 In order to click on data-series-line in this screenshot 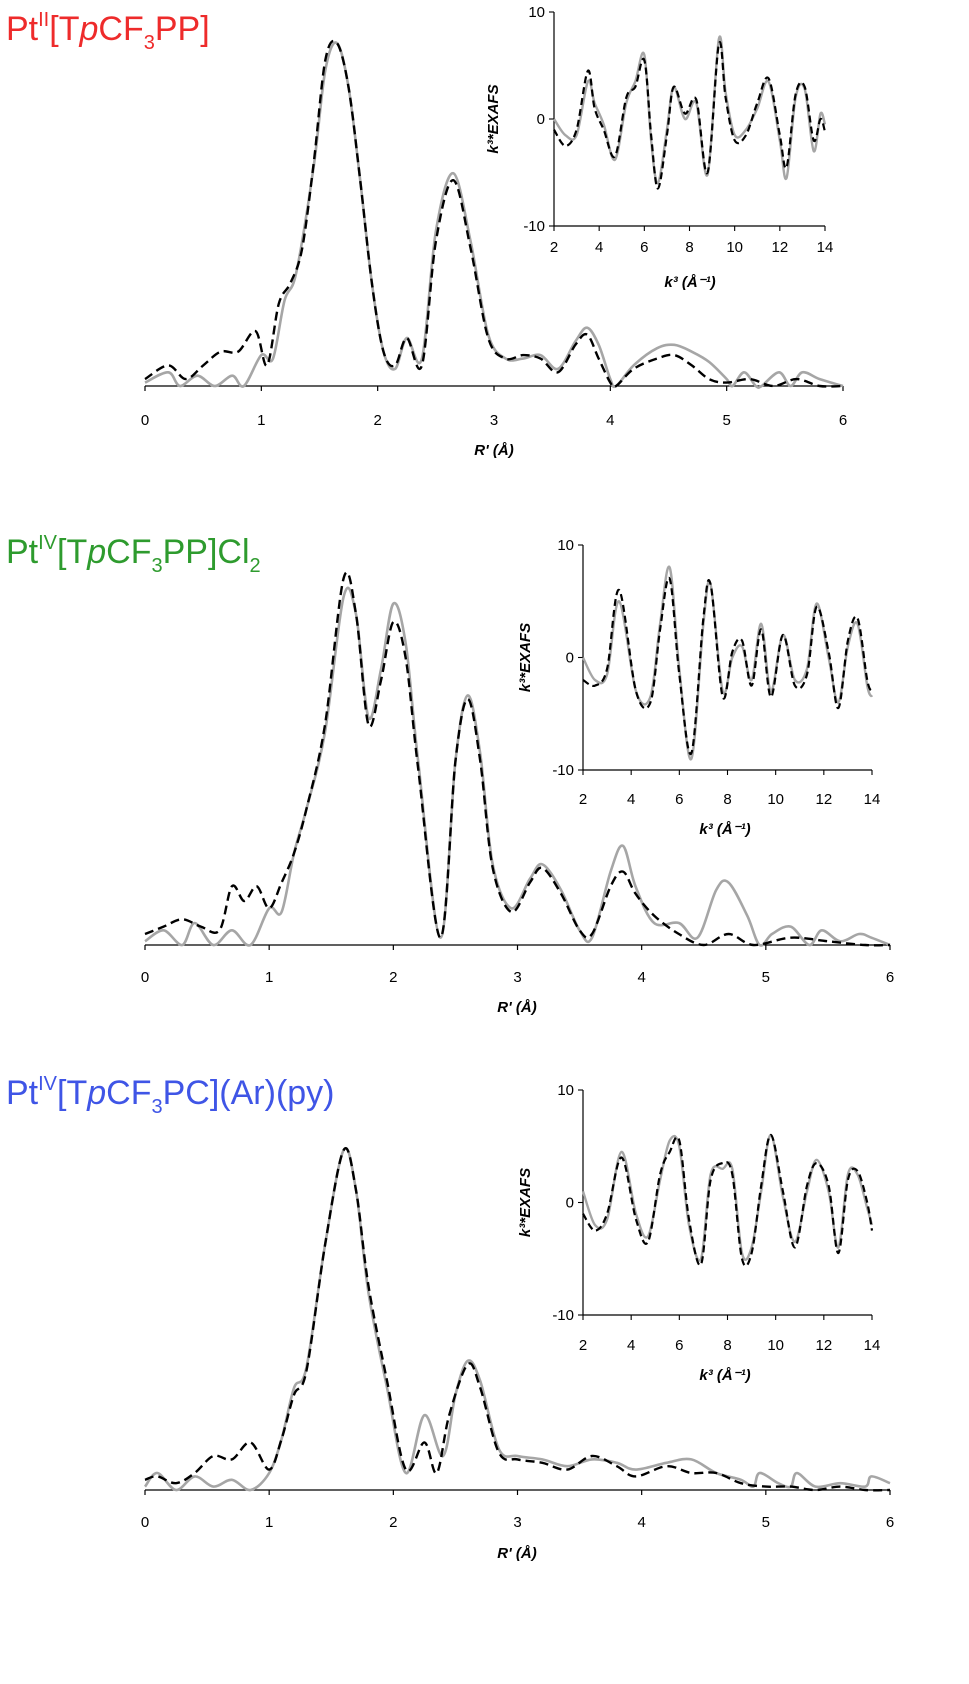, I will do `click(494, 215)`.